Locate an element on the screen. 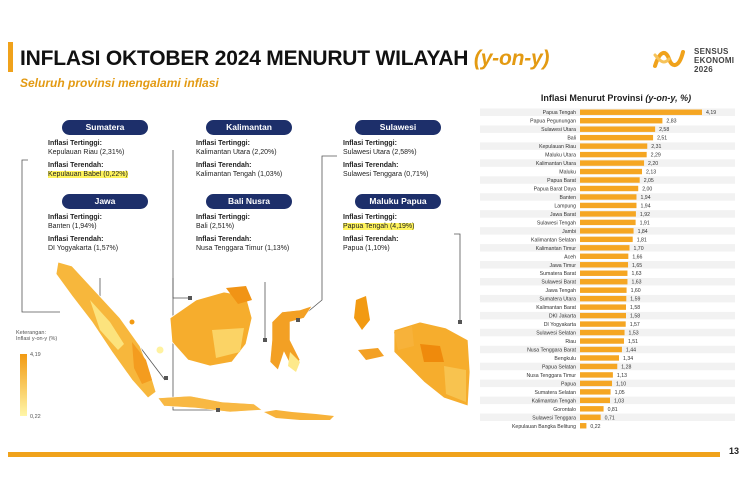 The width and height of the screenshot is (750, 500). bar-value-label: 1,05 is located at coordinates (620, 393).